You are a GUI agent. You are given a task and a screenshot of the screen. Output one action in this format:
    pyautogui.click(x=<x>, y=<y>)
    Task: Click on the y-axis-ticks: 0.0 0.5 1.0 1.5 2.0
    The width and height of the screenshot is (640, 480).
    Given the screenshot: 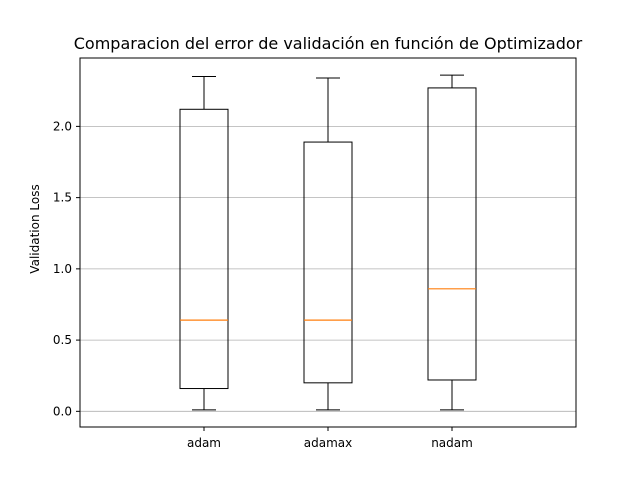 What is the action you would take?
    pyautogui.click(x=66, y=268)
    